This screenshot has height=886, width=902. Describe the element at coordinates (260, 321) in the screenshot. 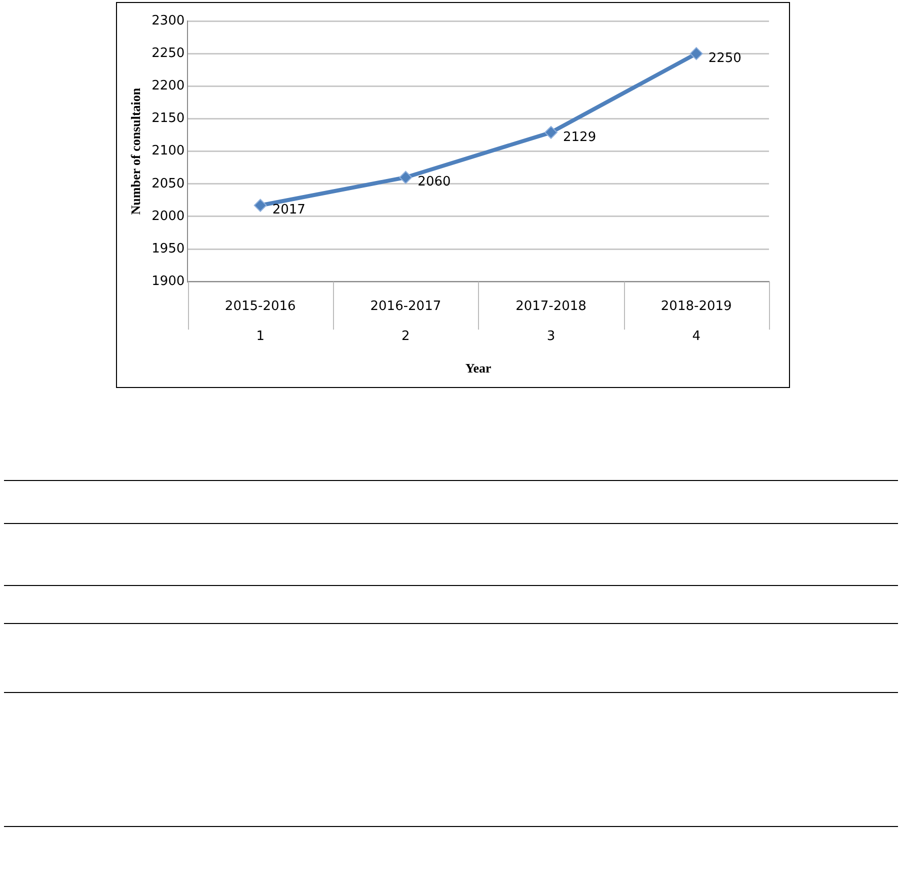

I see `x-tick-label: 2015-2016 1` at that location.